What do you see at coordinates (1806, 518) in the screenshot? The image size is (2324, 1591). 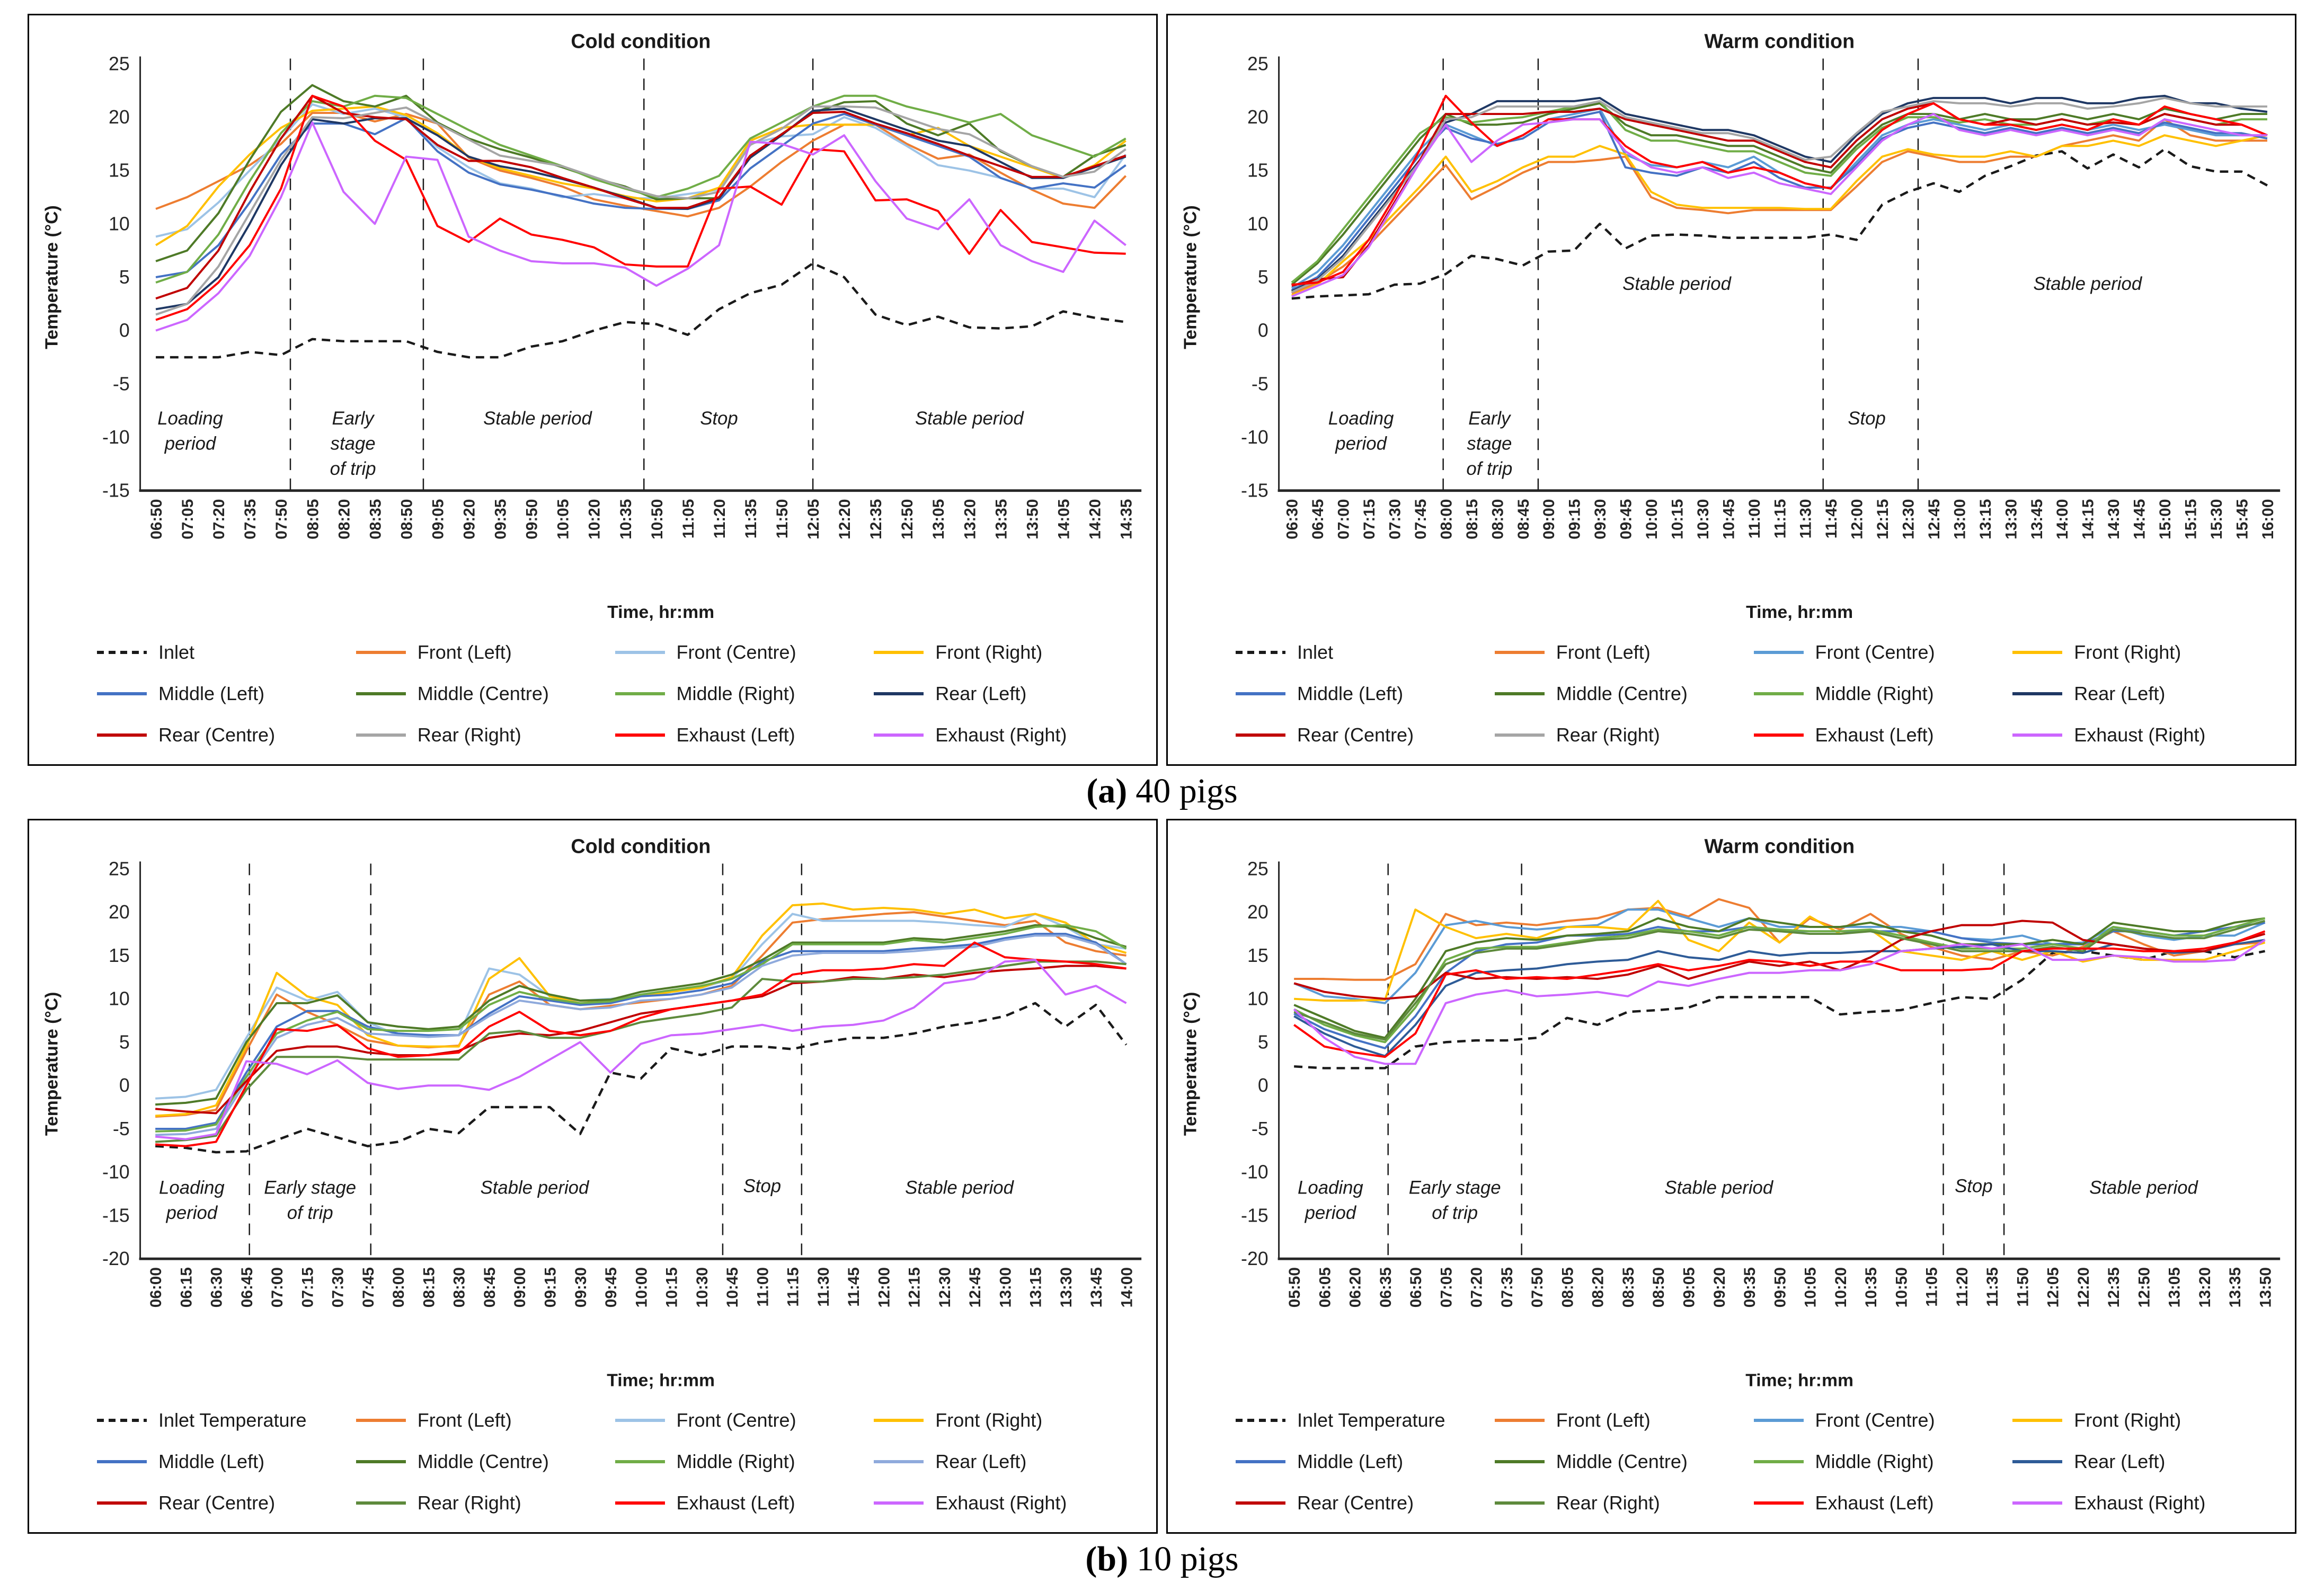 I see `x-tick-label: 11:30` at bounding box center [1806, 518].